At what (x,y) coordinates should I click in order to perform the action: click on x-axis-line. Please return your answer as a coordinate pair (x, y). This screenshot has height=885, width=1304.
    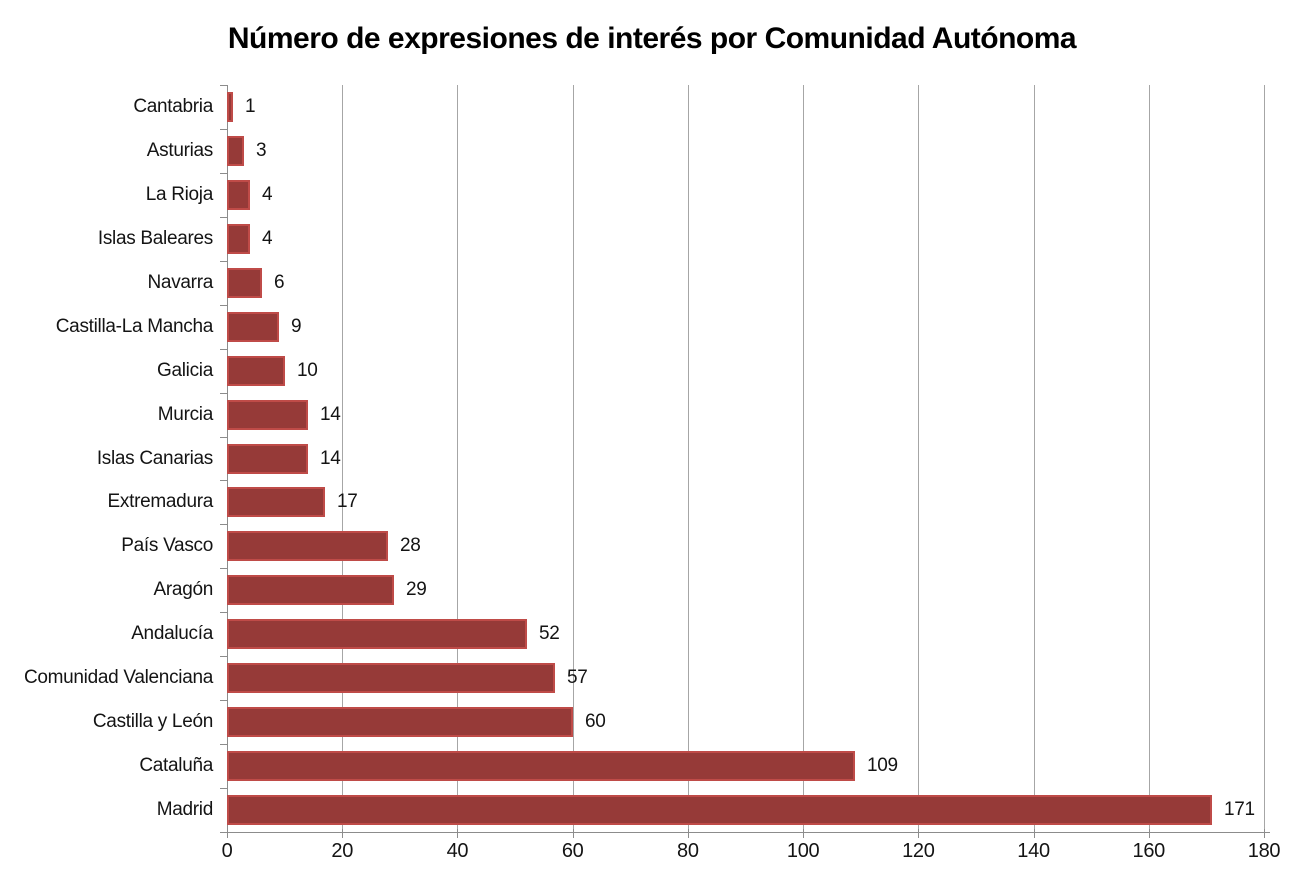
    Looking at the image, I should click on (745, 832).